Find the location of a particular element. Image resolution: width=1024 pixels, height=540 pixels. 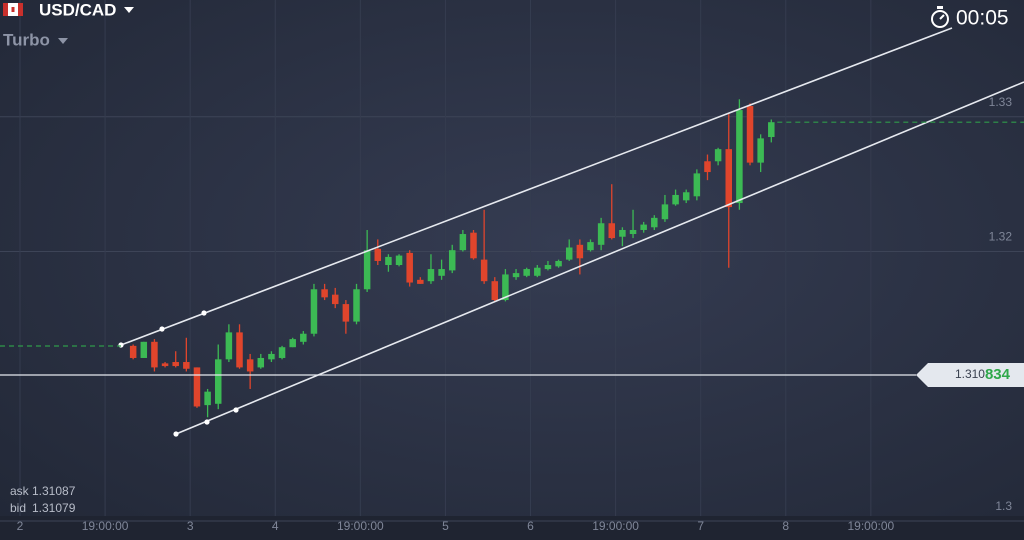

flag-icon-leaf is located at coordinates (13, 9).